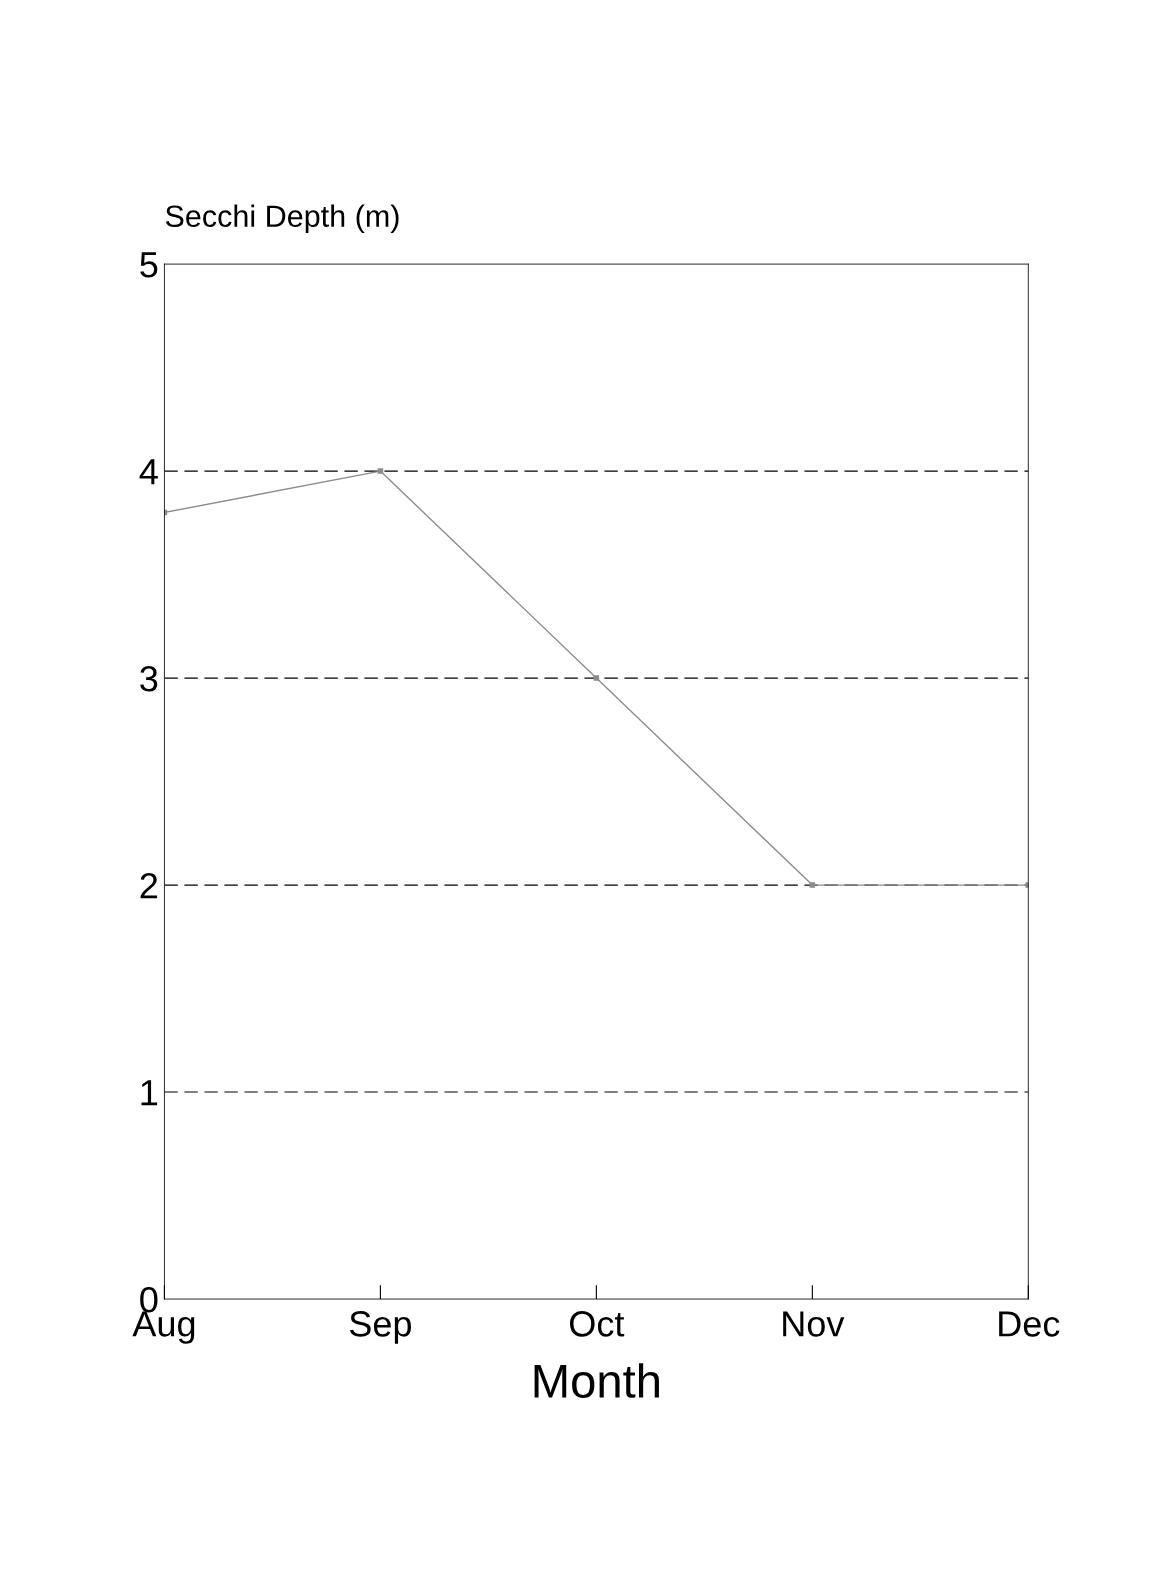 The height and width of the screenshot is (1591, 1158). Describe the element at coordinates (149, 1299) in the screenshot. I see `y-tick-label: 0` at that location.